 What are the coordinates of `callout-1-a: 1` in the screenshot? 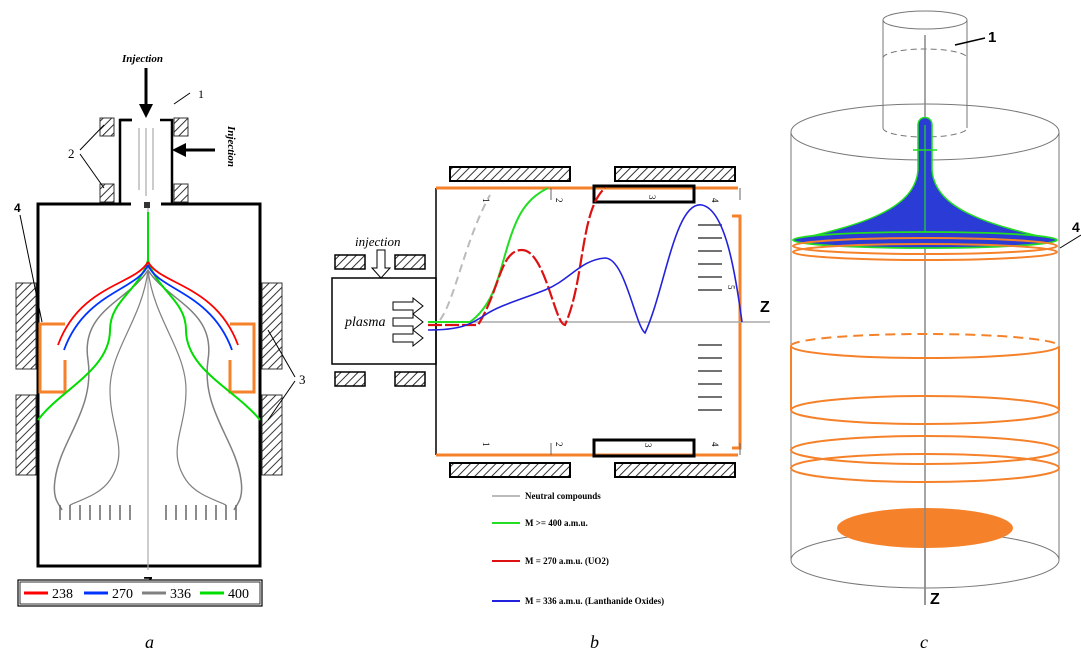 It's located at (201, 94).